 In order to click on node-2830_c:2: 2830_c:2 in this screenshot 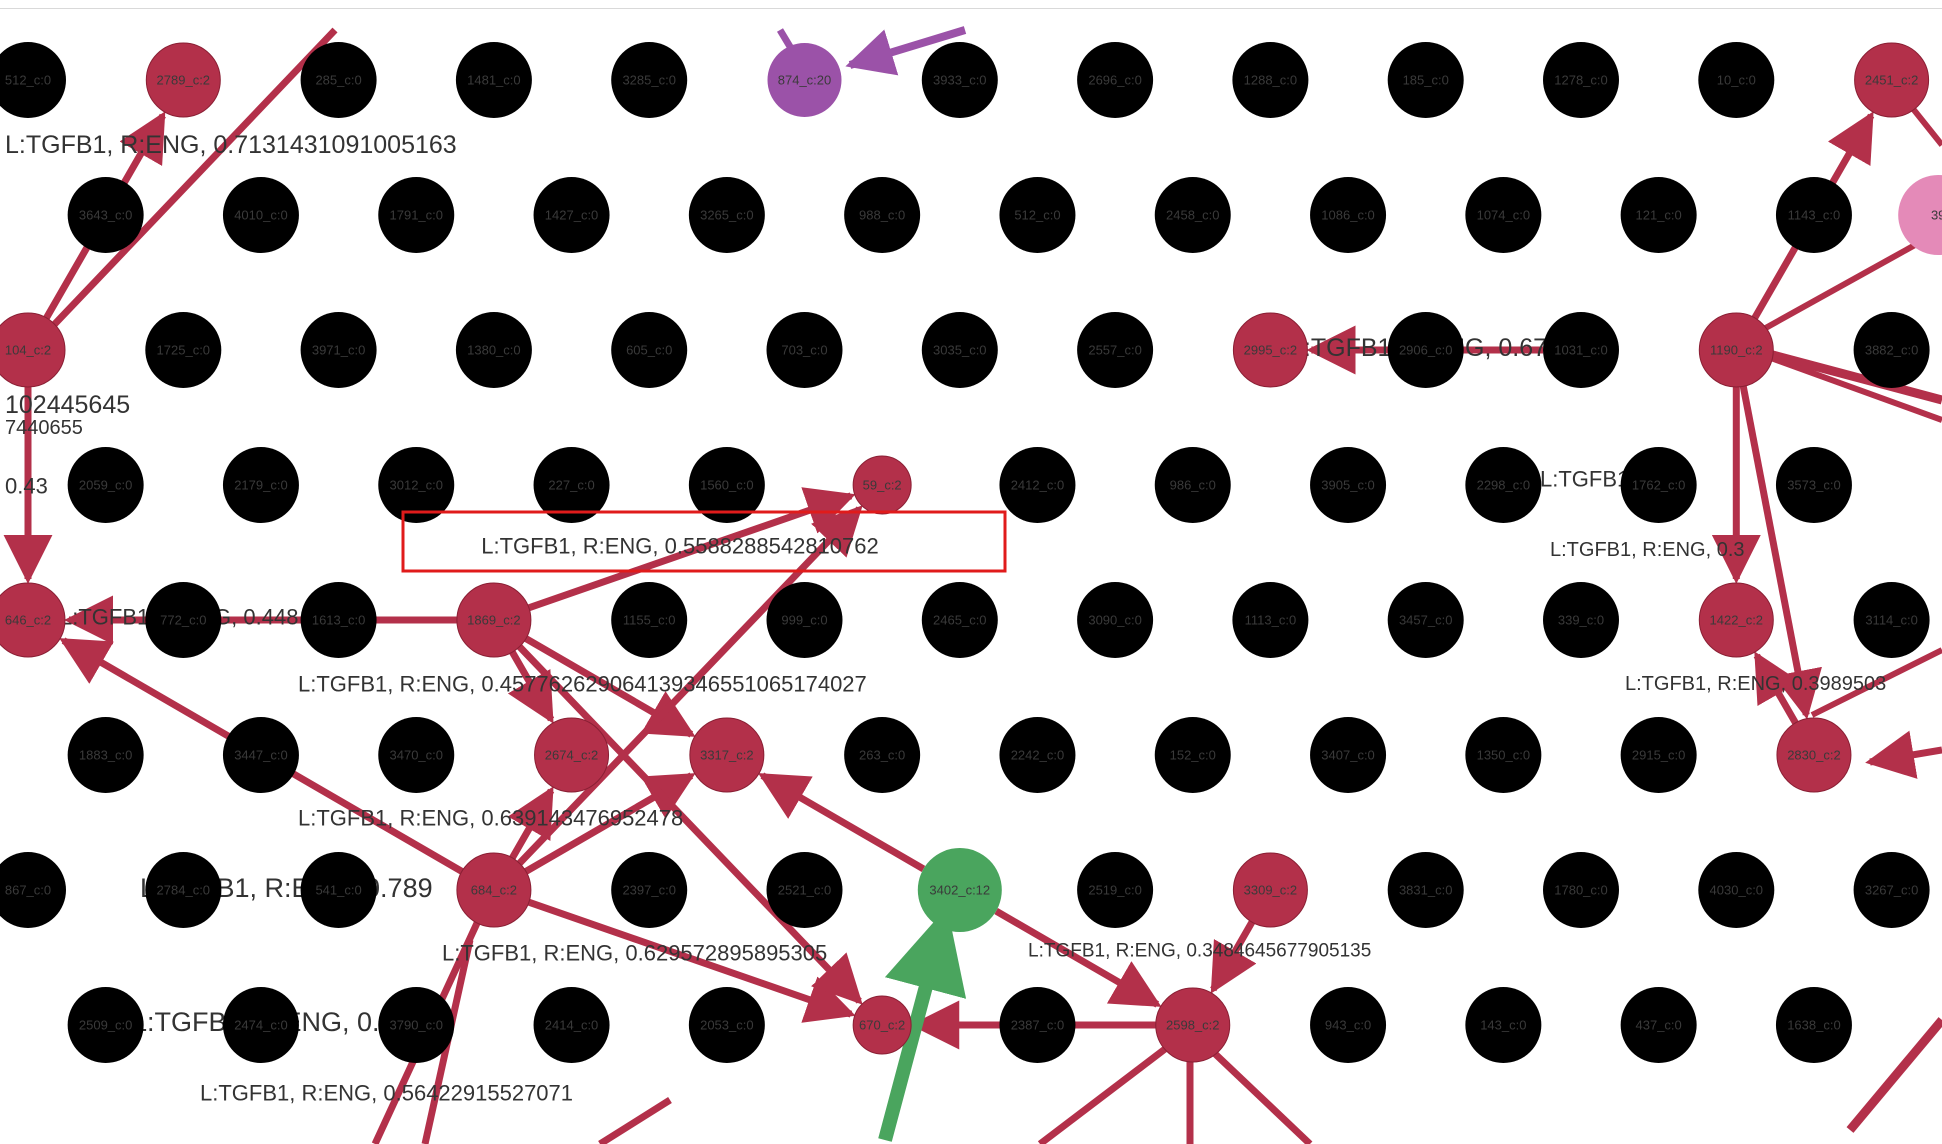, I will do `click(1814, 755)`.